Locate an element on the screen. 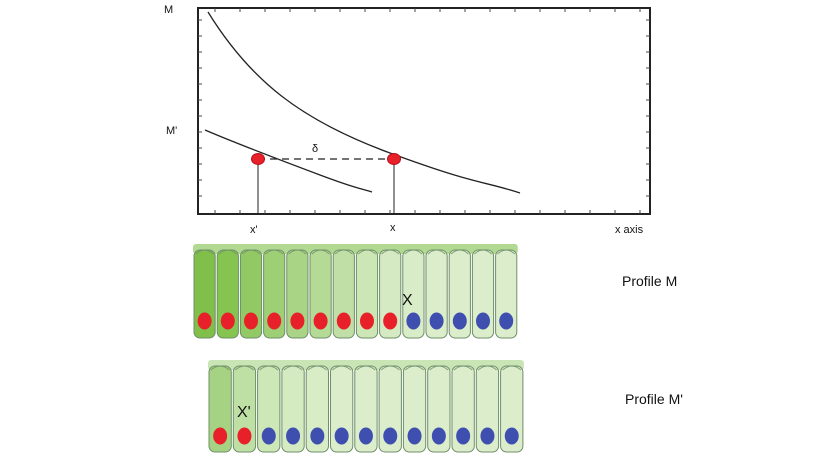 The height and width of the screenshot is (460, 819). profile-m-cell-marker: X is located at coordinates (407, 300).